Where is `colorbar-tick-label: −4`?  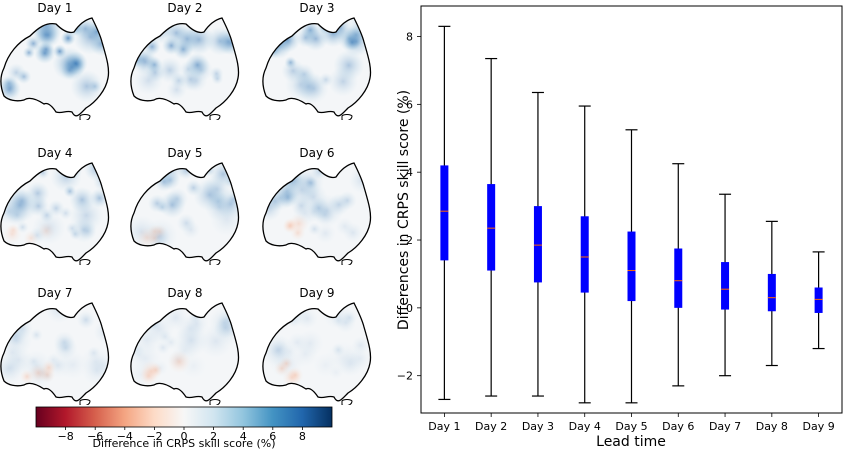
colorbar-tick-label: −4 is located at coordinates (125, 436).